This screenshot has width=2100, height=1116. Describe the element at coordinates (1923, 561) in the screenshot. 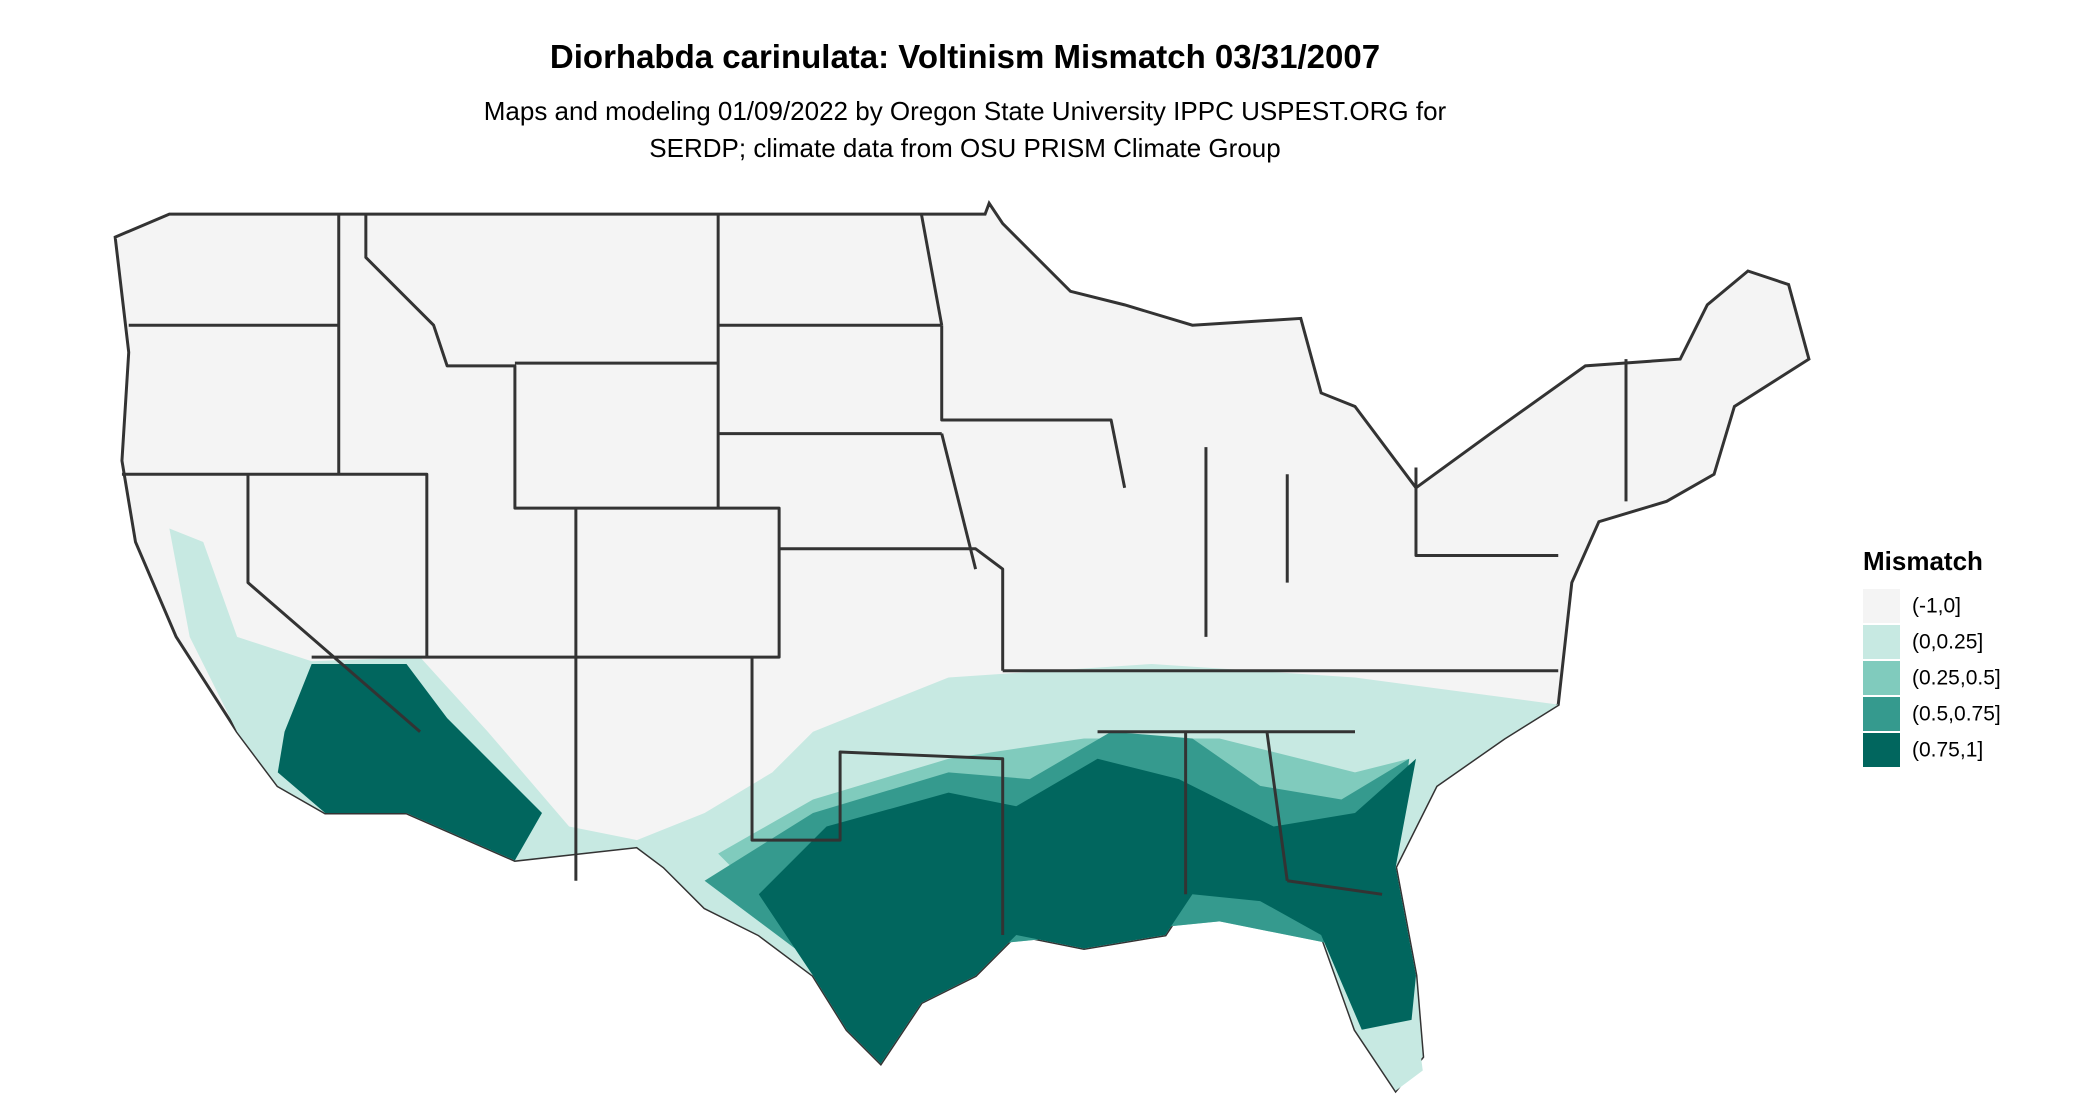

I see `legend-title: Mismatch` at that location.